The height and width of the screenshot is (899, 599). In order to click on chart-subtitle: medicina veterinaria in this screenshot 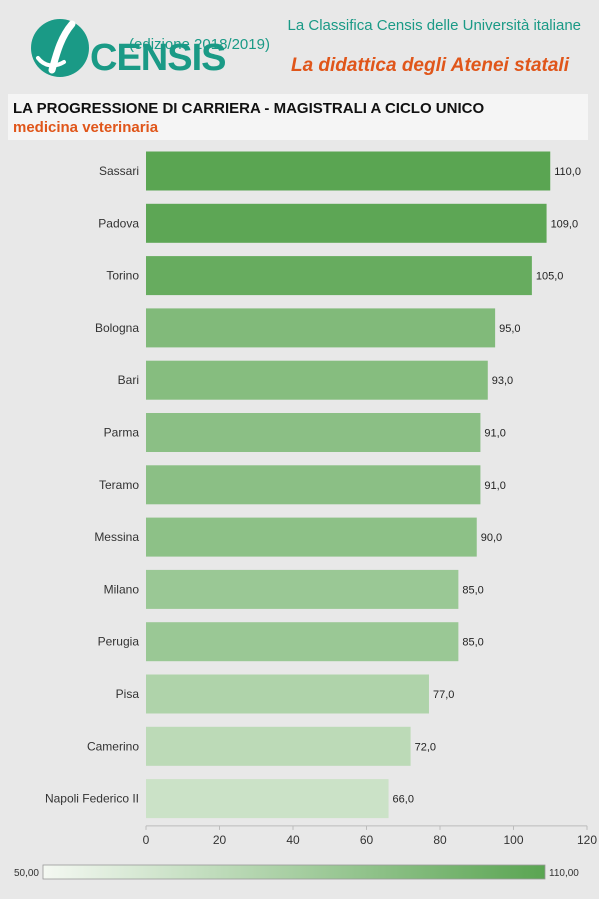, I will do `click(86, 127)`.